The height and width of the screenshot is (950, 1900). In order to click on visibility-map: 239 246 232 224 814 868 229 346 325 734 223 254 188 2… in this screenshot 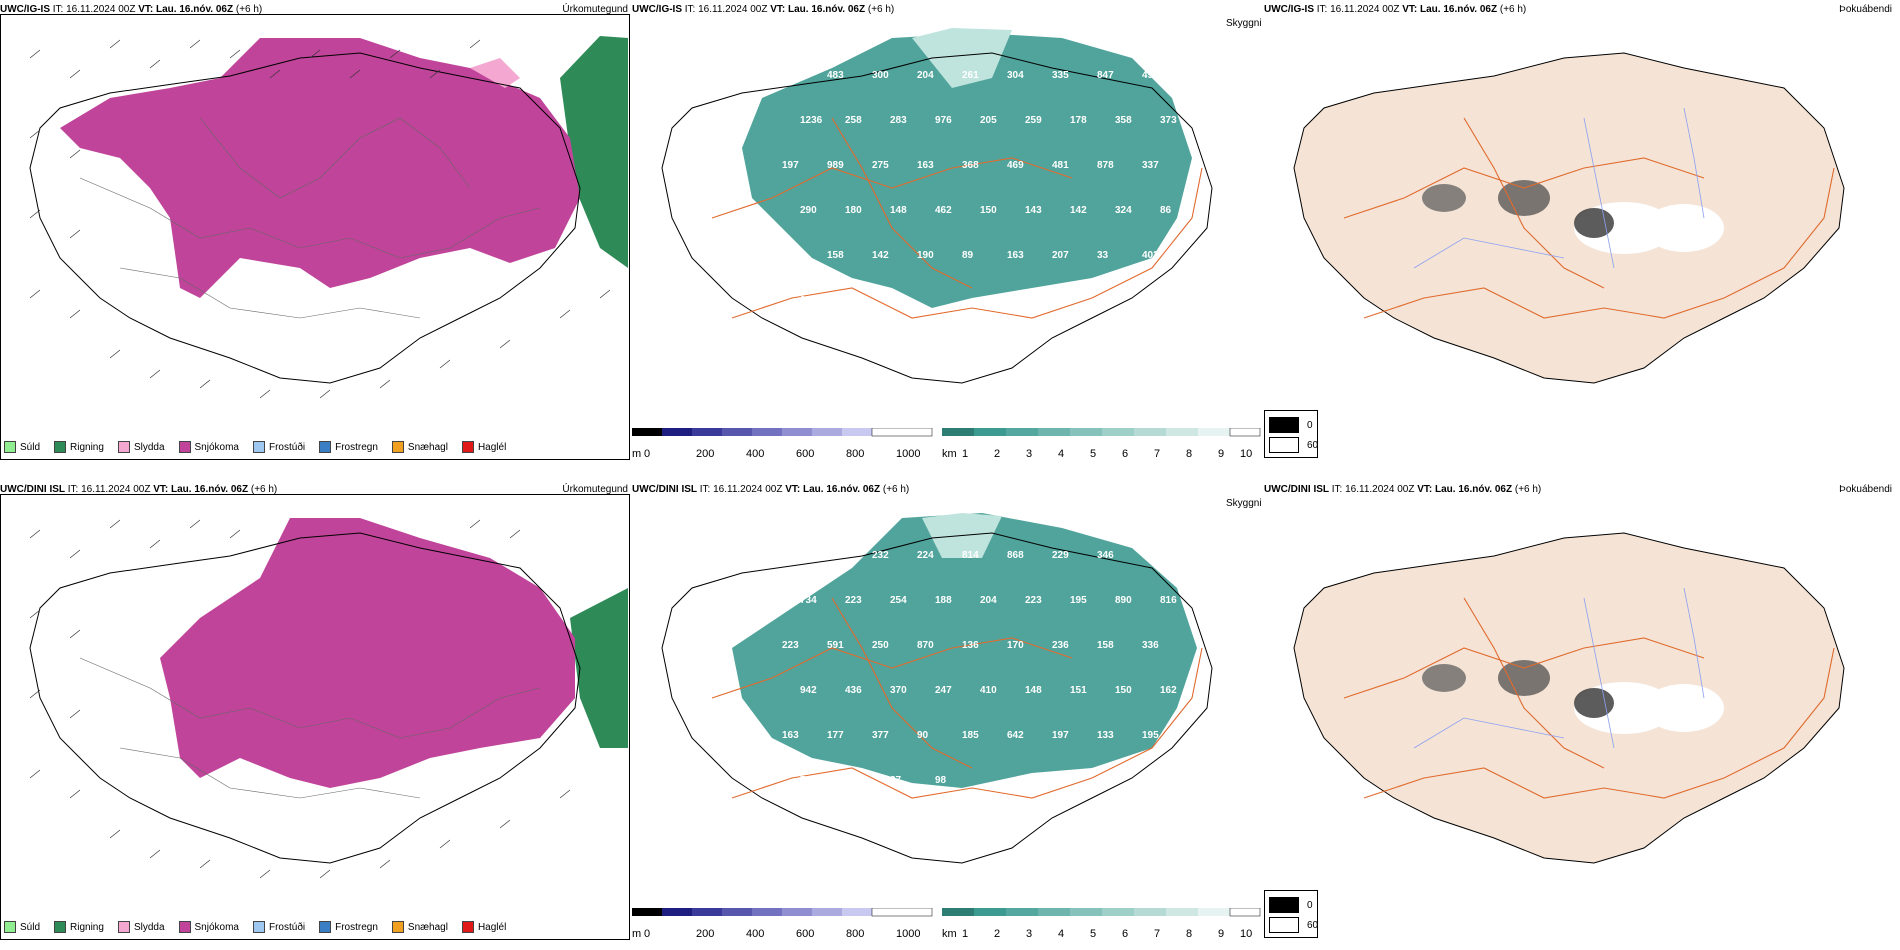, I will do `click(937, 688)`.